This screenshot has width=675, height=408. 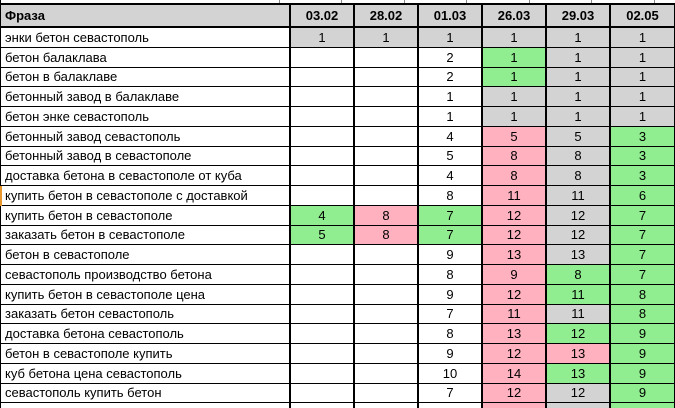 What do you see at coordinates (643, 15) in the screenshot?
I see `column-header-date: 02.05` at bounding box center [643, 15].